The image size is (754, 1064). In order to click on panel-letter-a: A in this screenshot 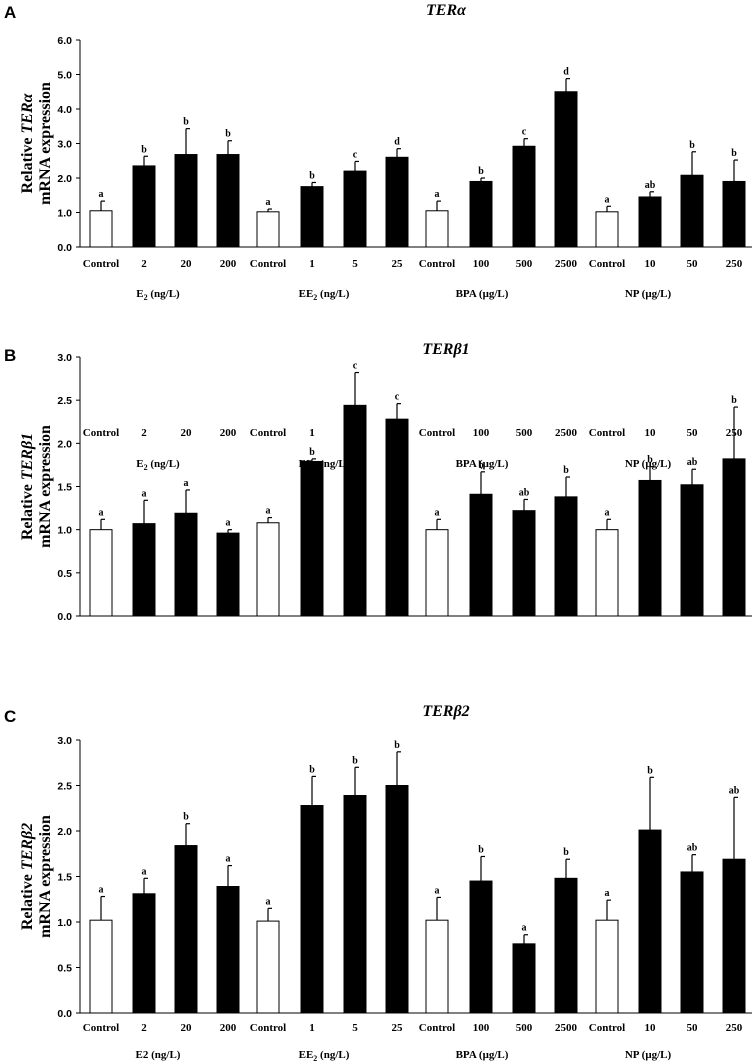, I will do `click(10, 12)`.